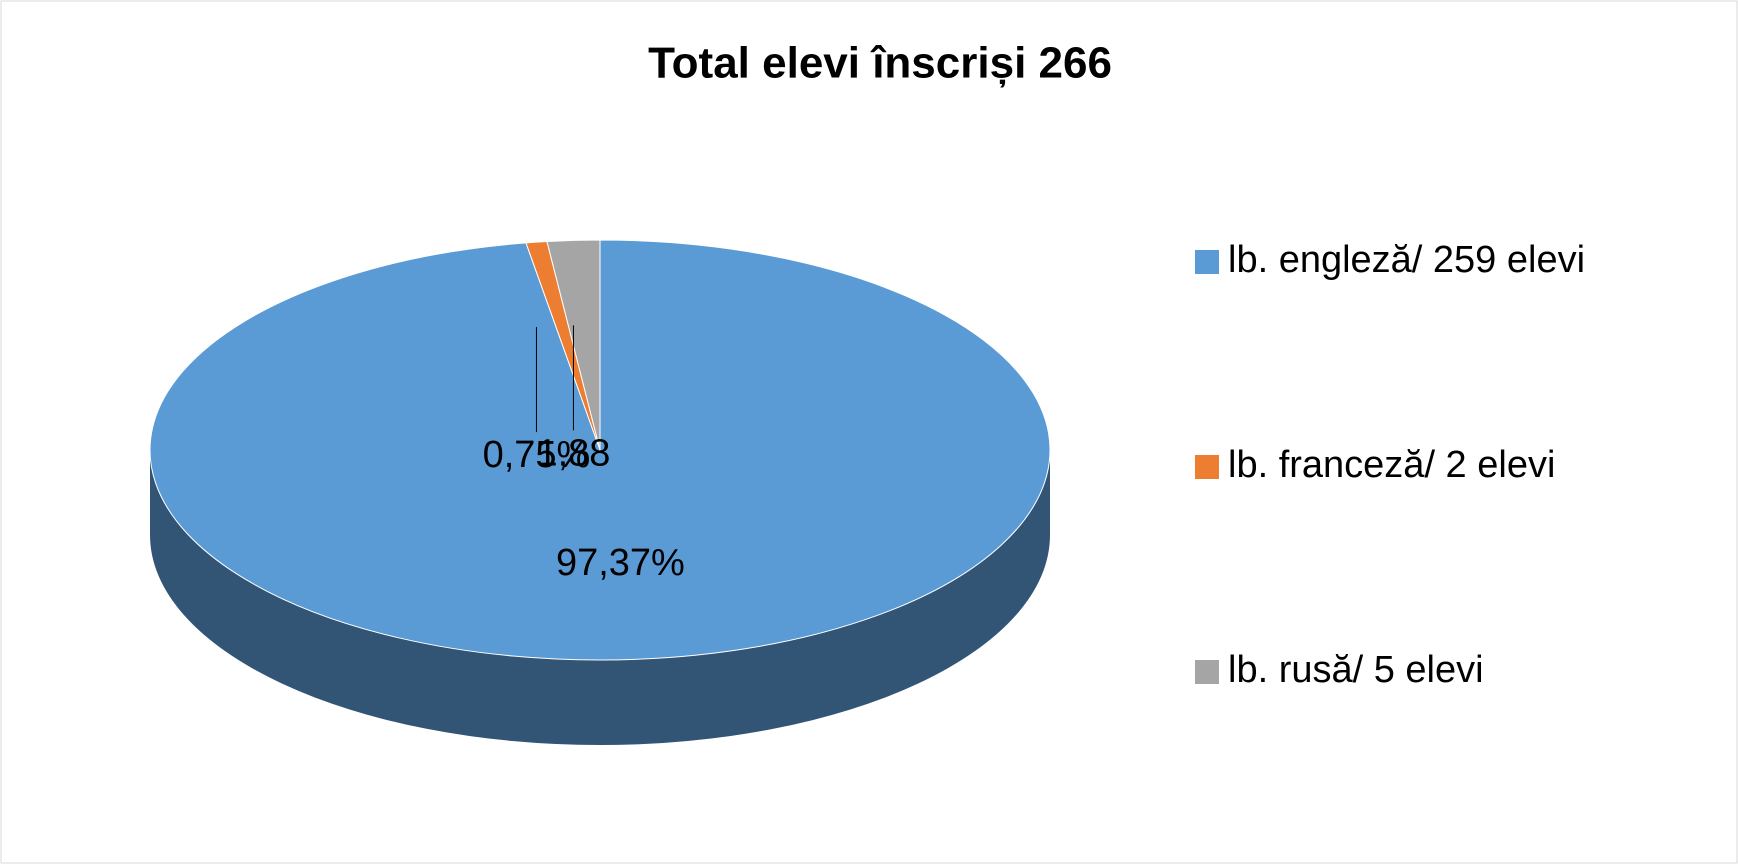  What do you see at coordinates (880, 63) in the screenshot?
I see `chart-title: Total elevi înscriși 266` at bounding box center [880, 63].